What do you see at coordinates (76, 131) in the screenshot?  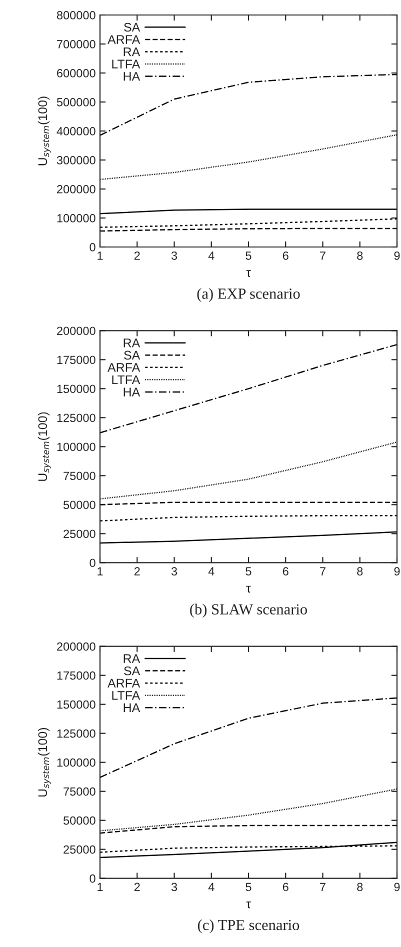 I see `y-tick-label: 400000` at bounding box center [76, 131].